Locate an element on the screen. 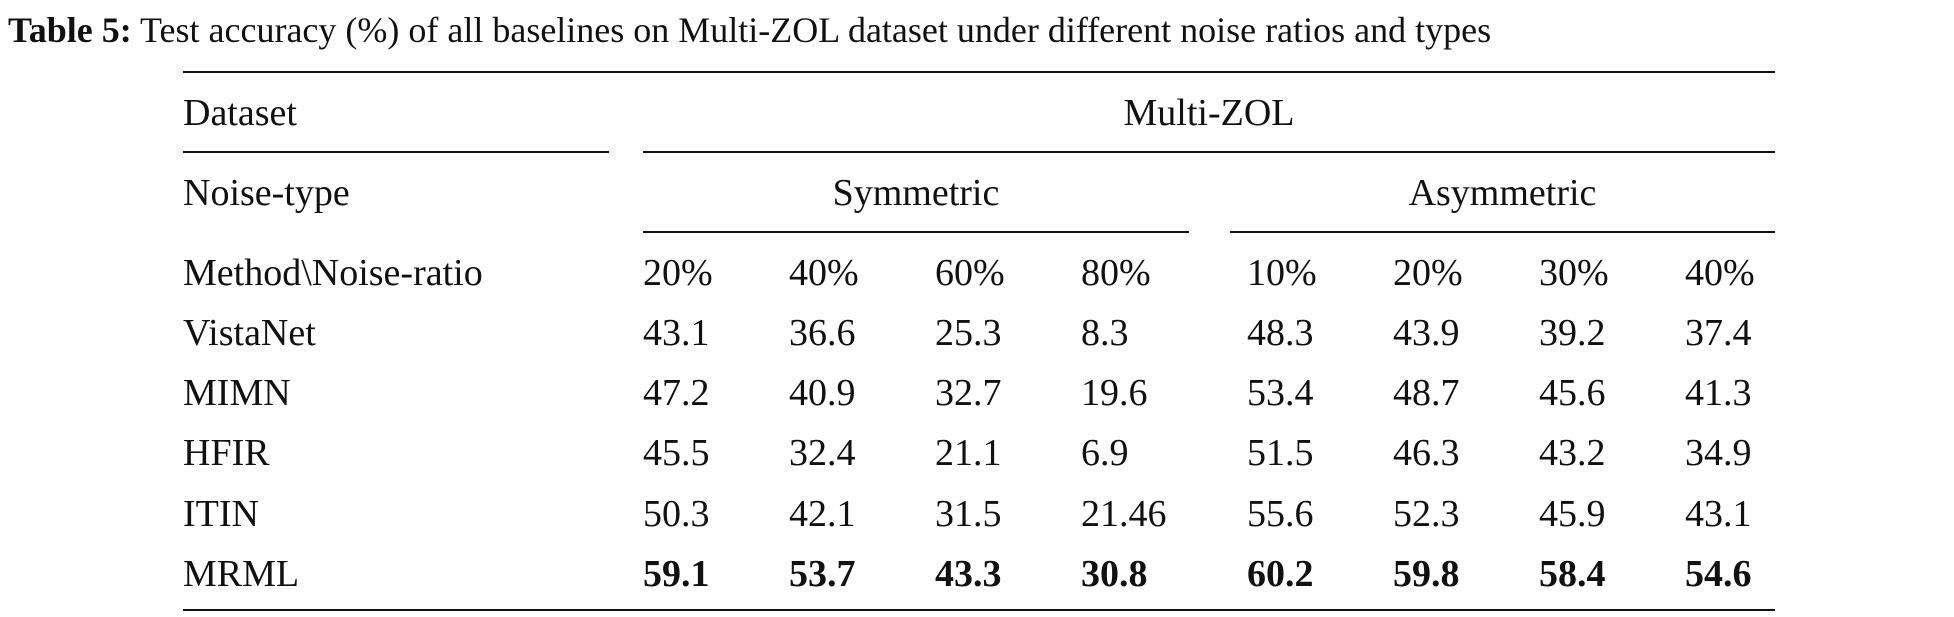 The image size is (1954, 617). method-name: HFIR is located at coordinates (226, 453).